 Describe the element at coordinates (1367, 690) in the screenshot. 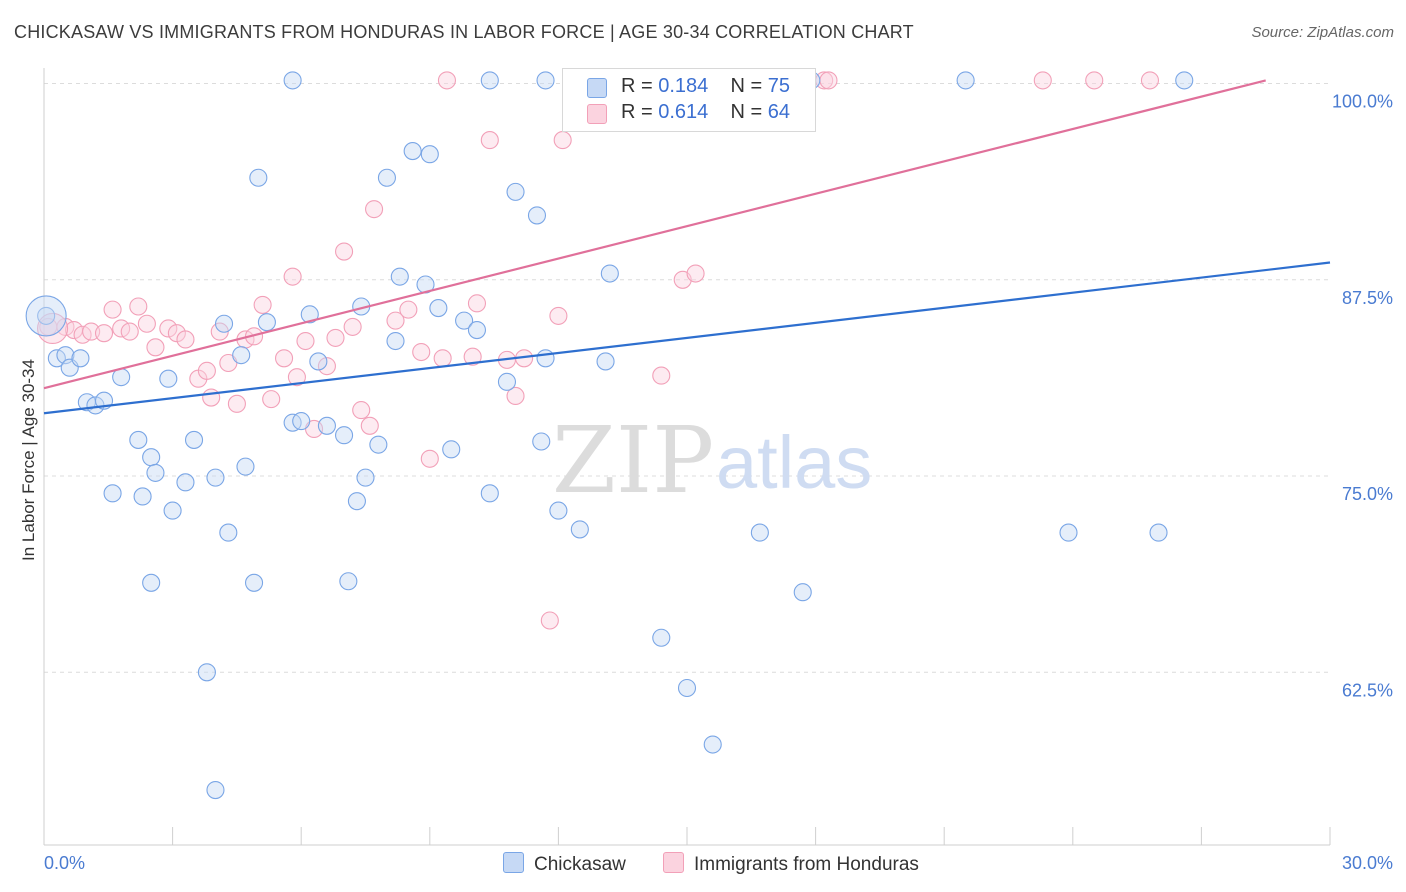

I see `y-tick-label: 62.5%` at that location.